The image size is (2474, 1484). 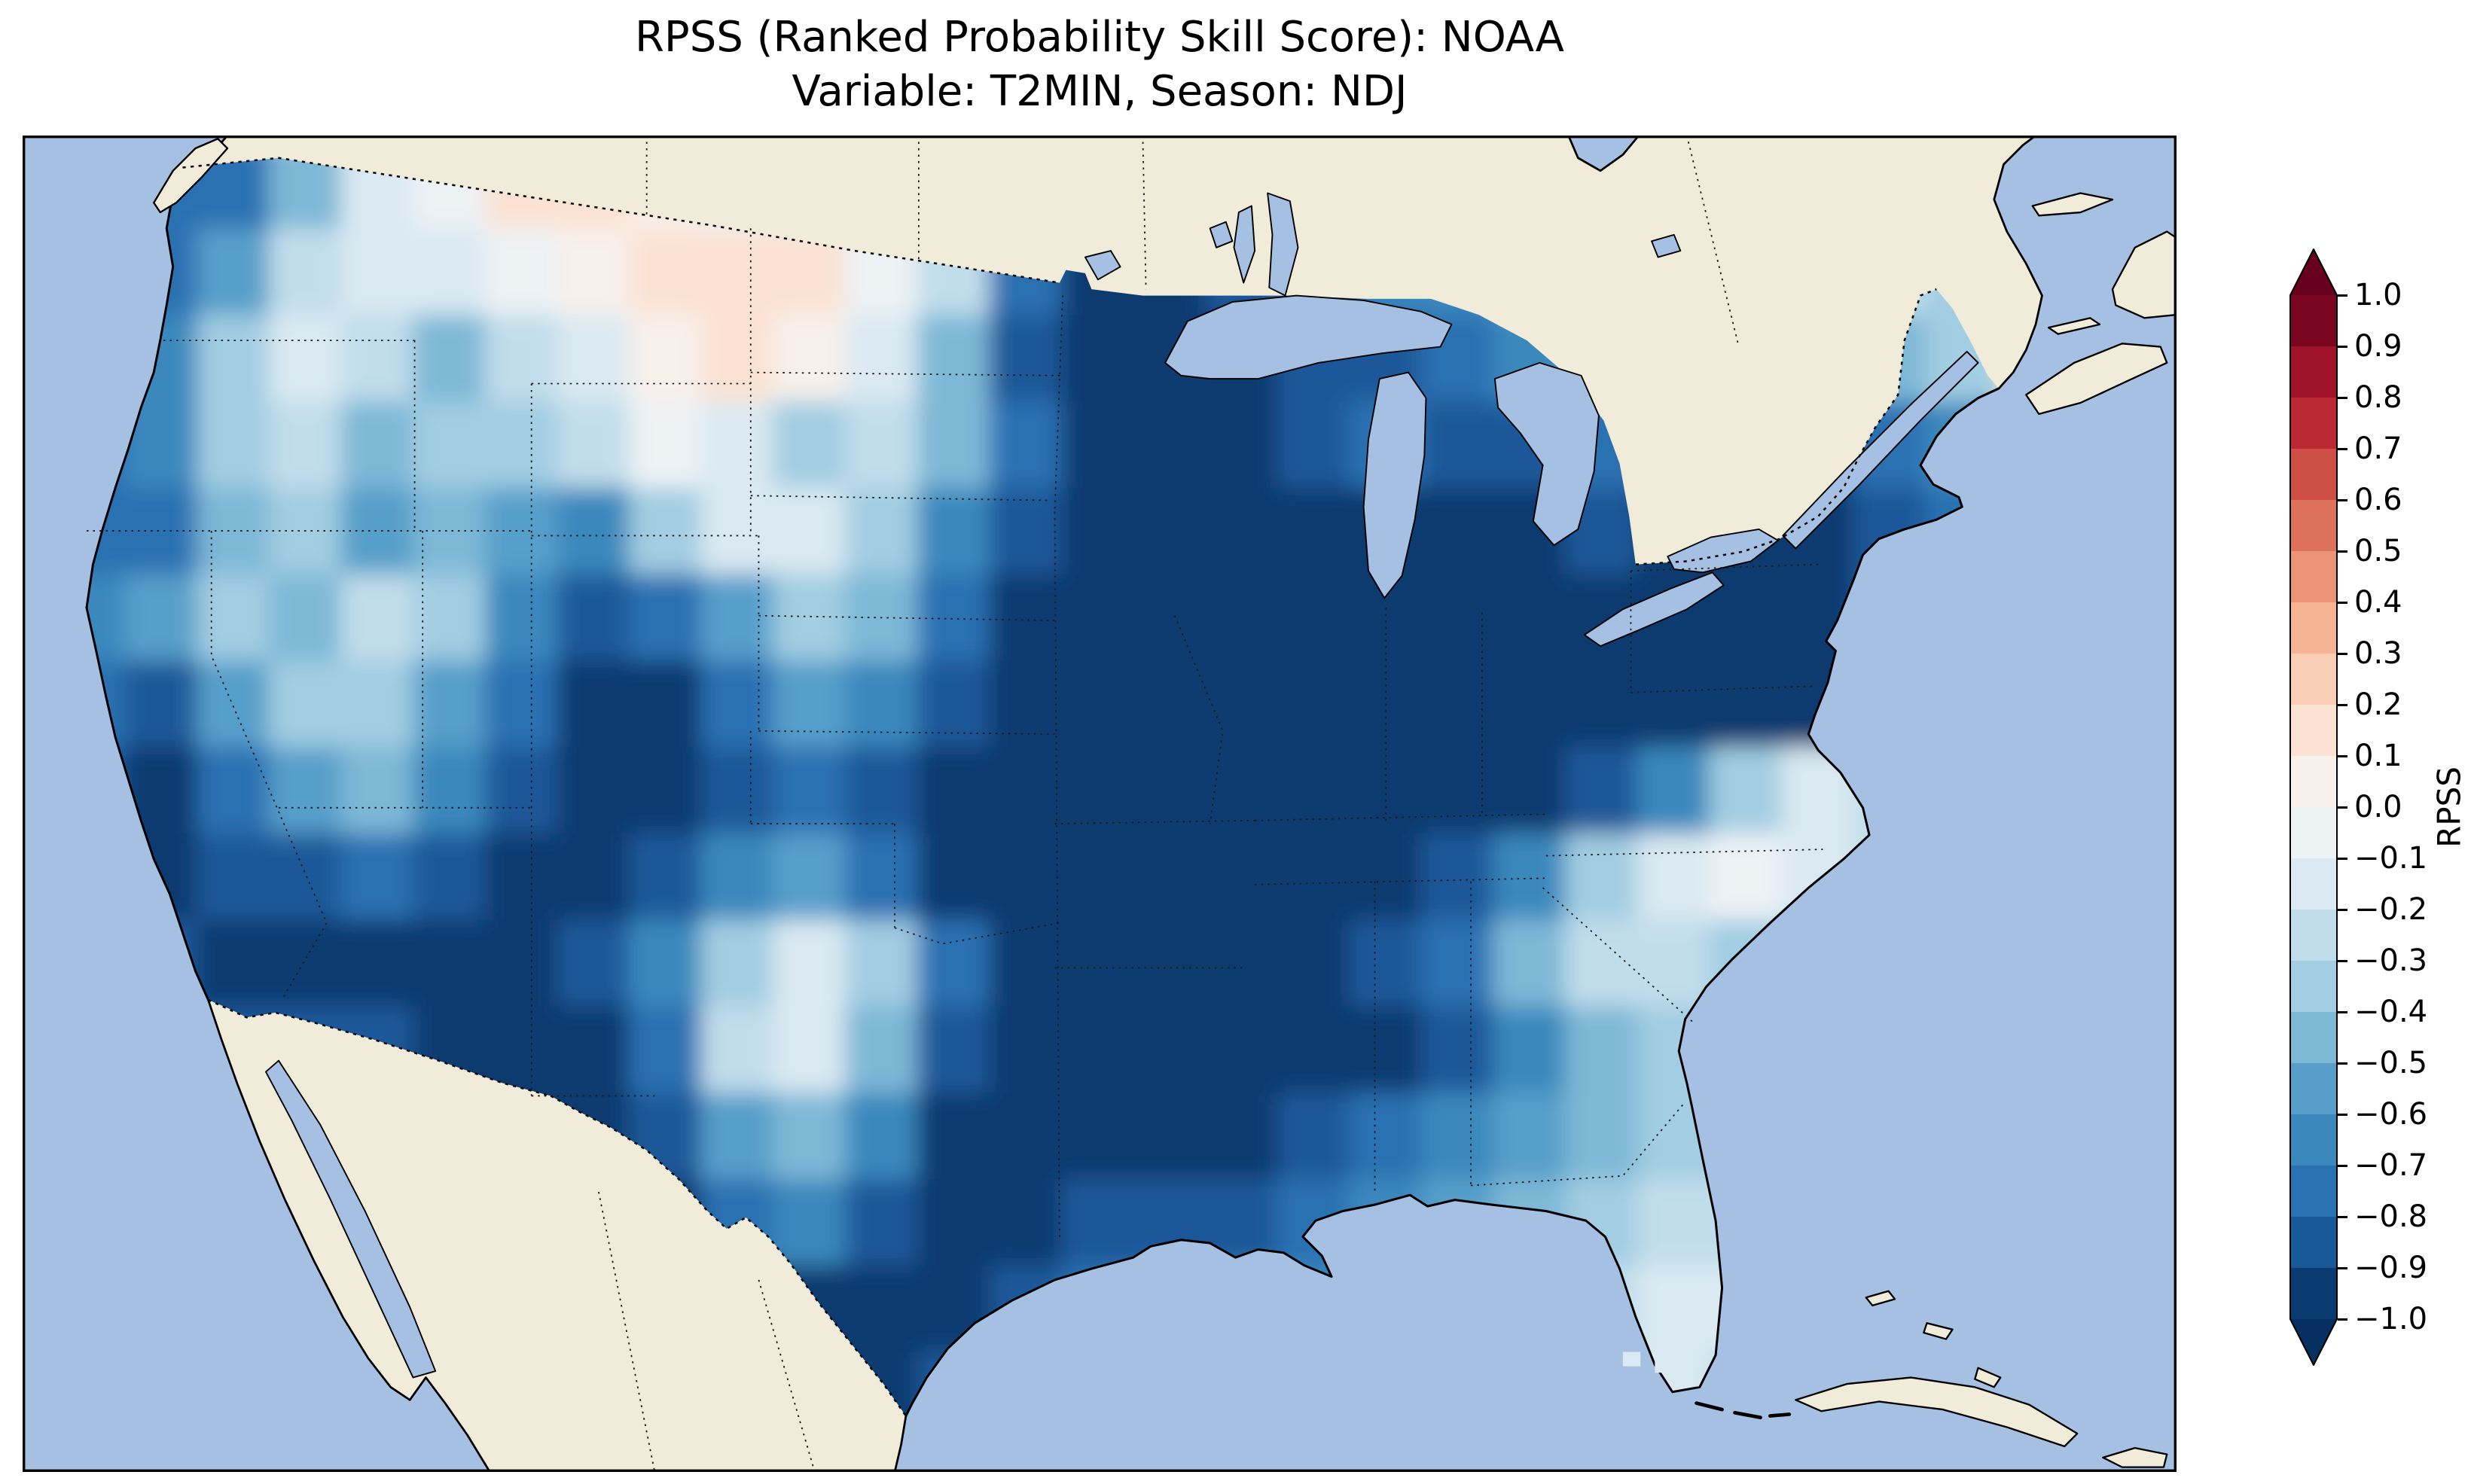 I want to click on vancouver-island, so click(x=191, y=176).